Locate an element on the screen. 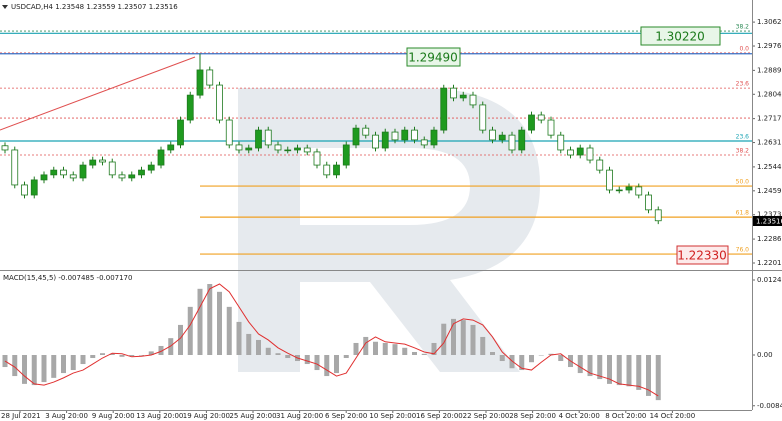 The height and width of the screenshot is (421, 782). menu-triangle is located at coordinates (5, 7).